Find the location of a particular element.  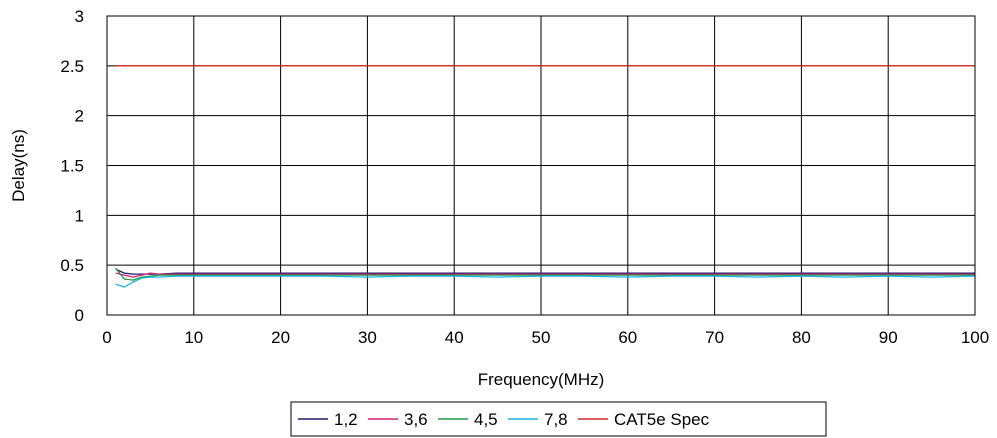

legend: 1,2 3,6 4,5 7,8 CAT5e Spec is located at coordinates (558, 419).